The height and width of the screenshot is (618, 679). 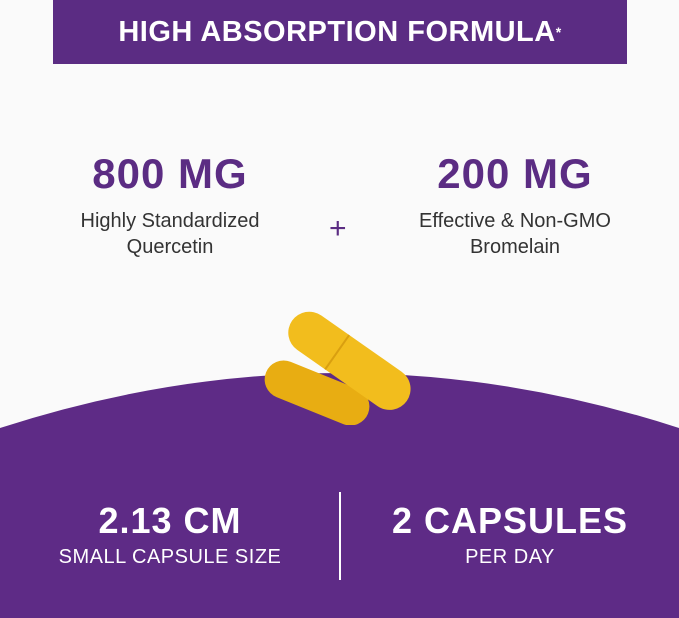 What do you see at coordinates (515, 173) in the screenshot?
I see `bromelain-amount: 200 MG` at bounding box center [515, 173].